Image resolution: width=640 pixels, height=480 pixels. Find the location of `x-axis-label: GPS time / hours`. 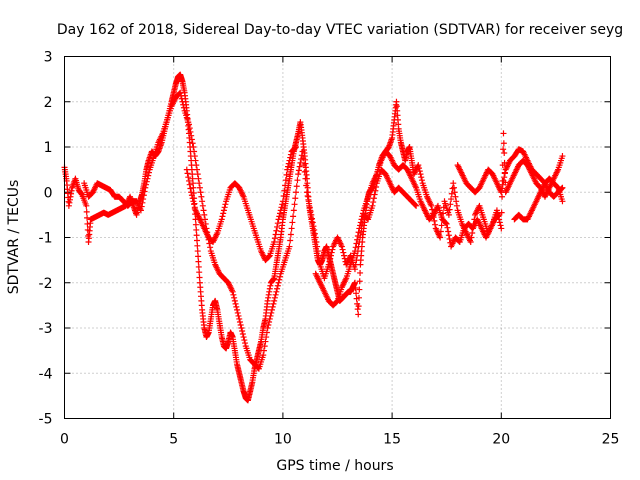

x-axis-label: GPS time / hours is located at coordinates (334, 466).